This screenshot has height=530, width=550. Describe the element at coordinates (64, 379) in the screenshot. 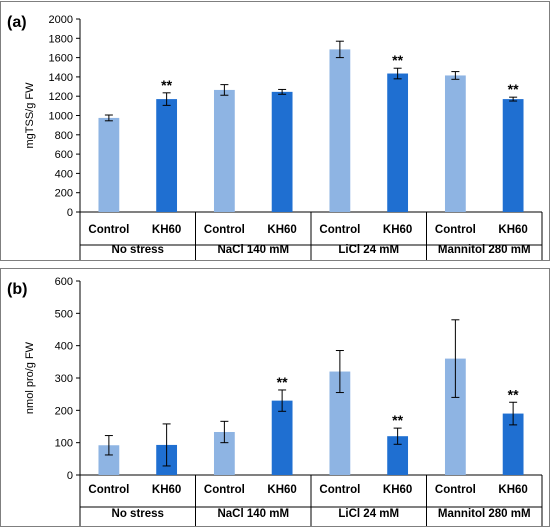

I see `y-tick-label: 300` at that location.